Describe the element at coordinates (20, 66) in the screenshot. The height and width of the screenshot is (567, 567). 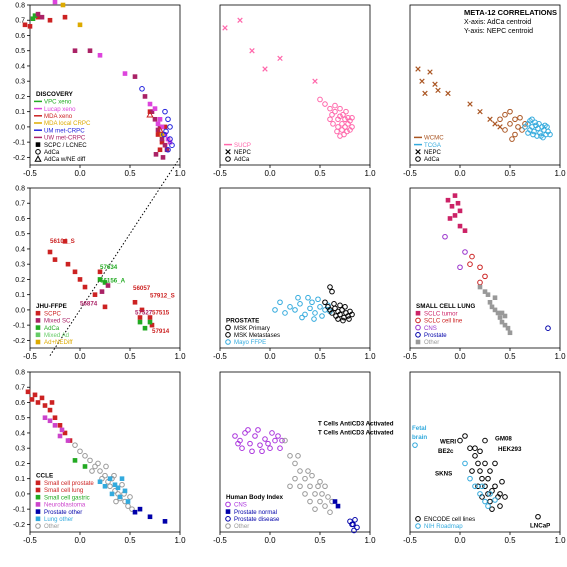
I see `y-tick-label: 0.4` at that location.